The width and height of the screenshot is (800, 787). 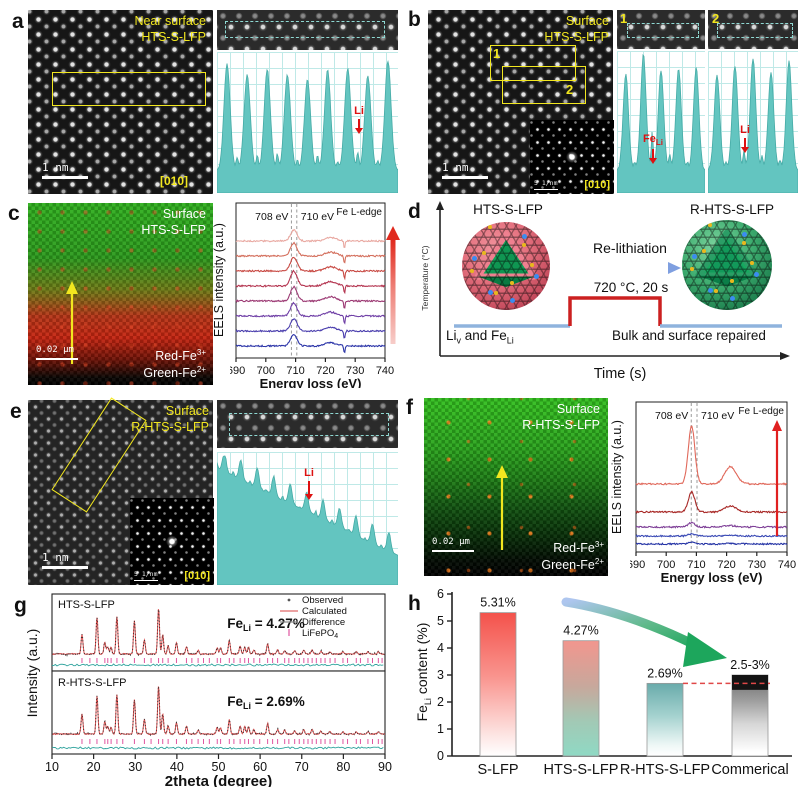 What do you see at coordinates (617, 477) in the screenshot?
I see `panel-f-spectra-ylabel: EELS intensity (a.u.)` at bounding box center [617, 477].